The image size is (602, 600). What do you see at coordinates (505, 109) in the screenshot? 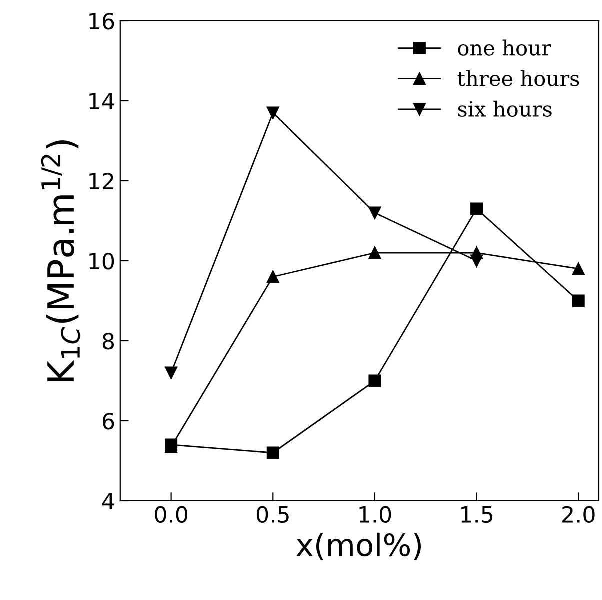
I see `legend-label: six hours` at bounding box center [505, 109].